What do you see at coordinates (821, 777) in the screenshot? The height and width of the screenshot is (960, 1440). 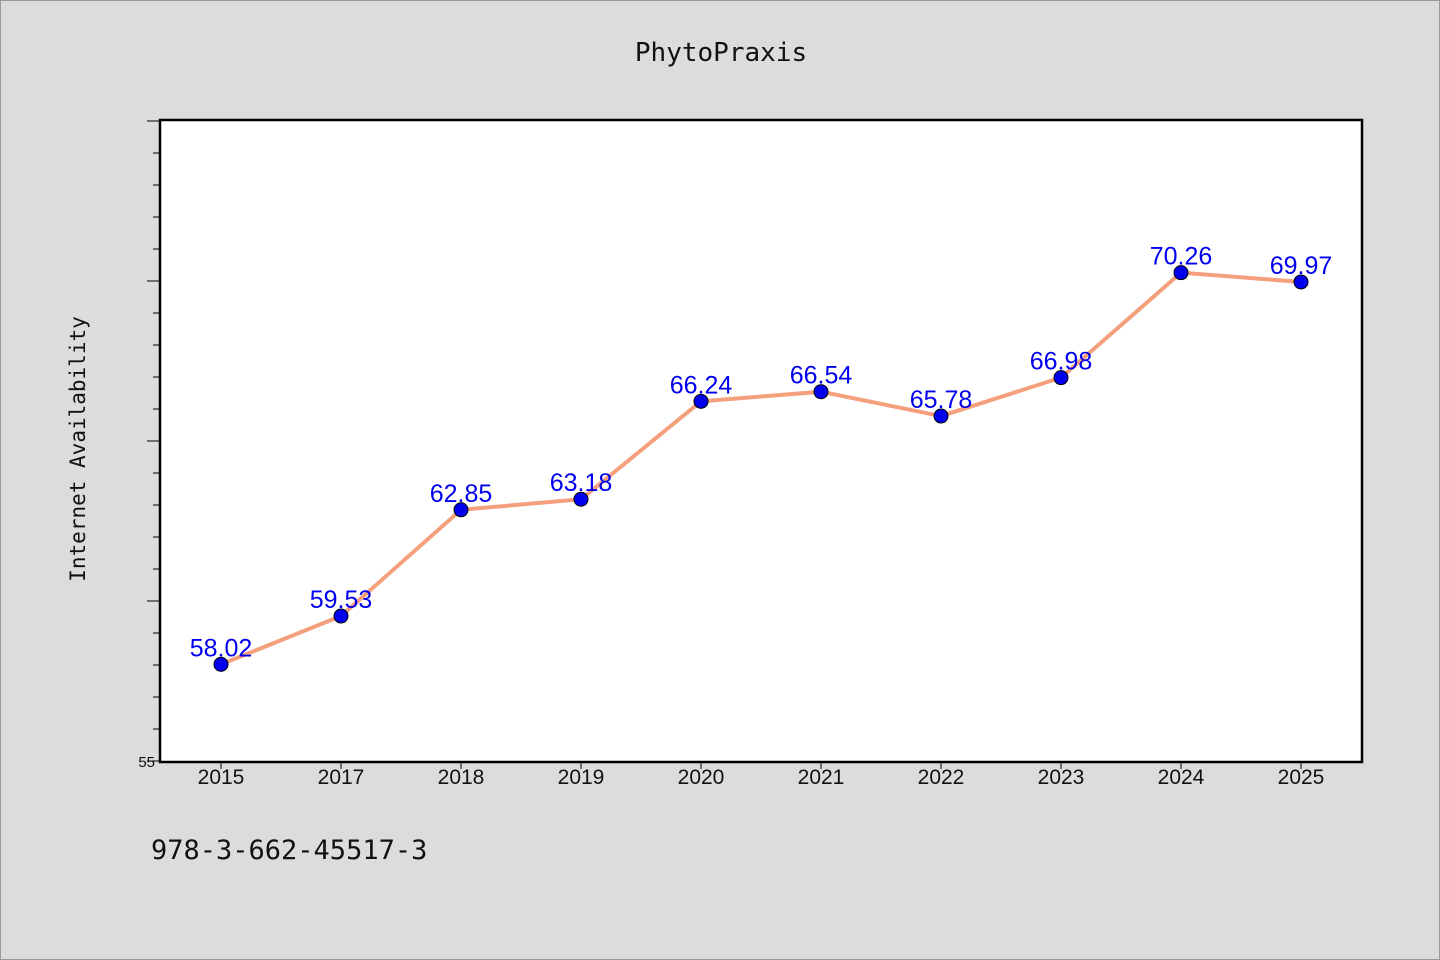 I see `x-tick-label: 2021` at bounding box center [821, 777].